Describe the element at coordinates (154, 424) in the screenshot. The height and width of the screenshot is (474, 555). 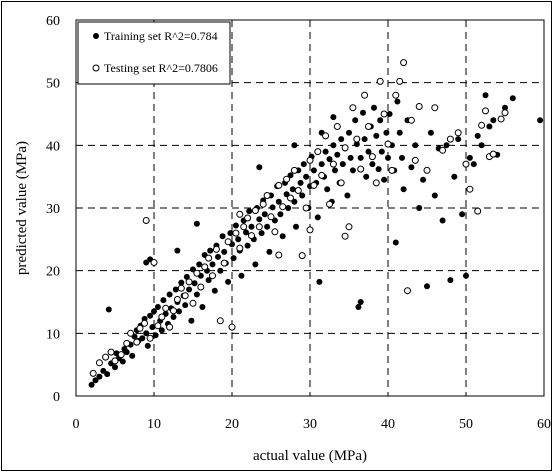
I see `x-tick-label: 10` at that location.